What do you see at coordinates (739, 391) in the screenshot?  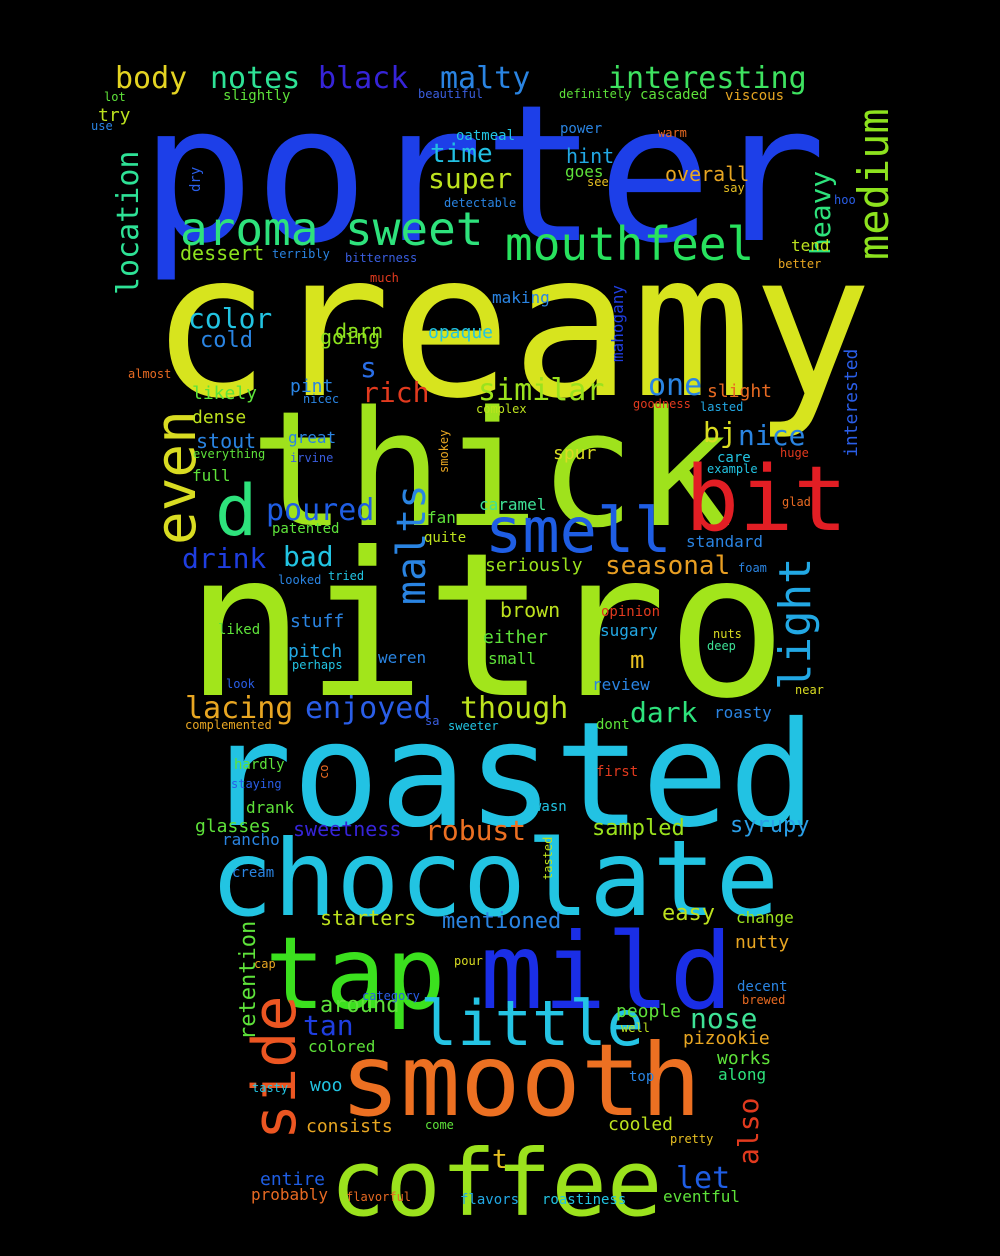 I see `word-112: slight` at bounding box center [739, 391].